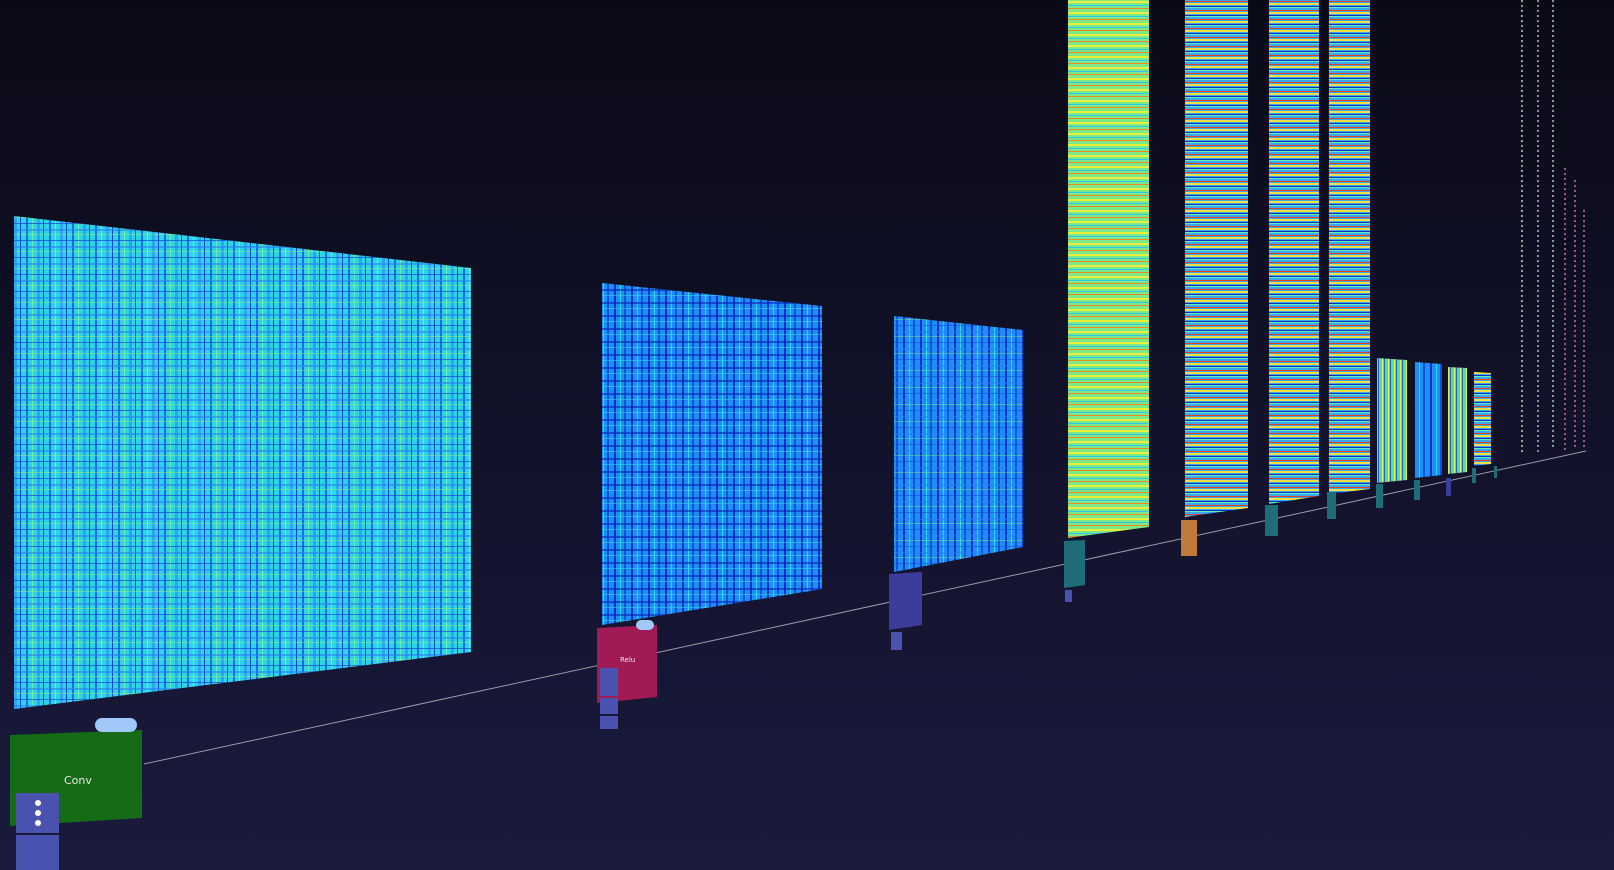 The width and height of the screenshot is (1614, 870). I want to click on node-conv: Conv, so click(76, 794).